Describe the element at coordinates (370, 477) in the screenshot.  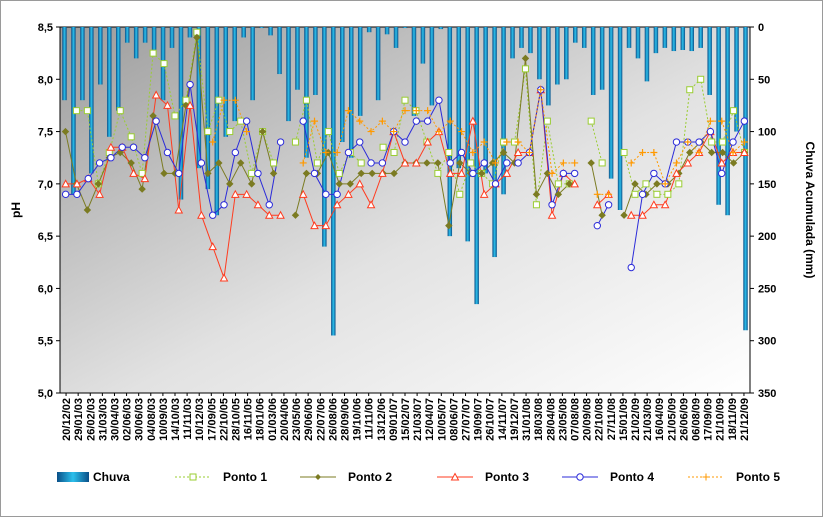
I see `legend-label: Ponto 2` at that location.